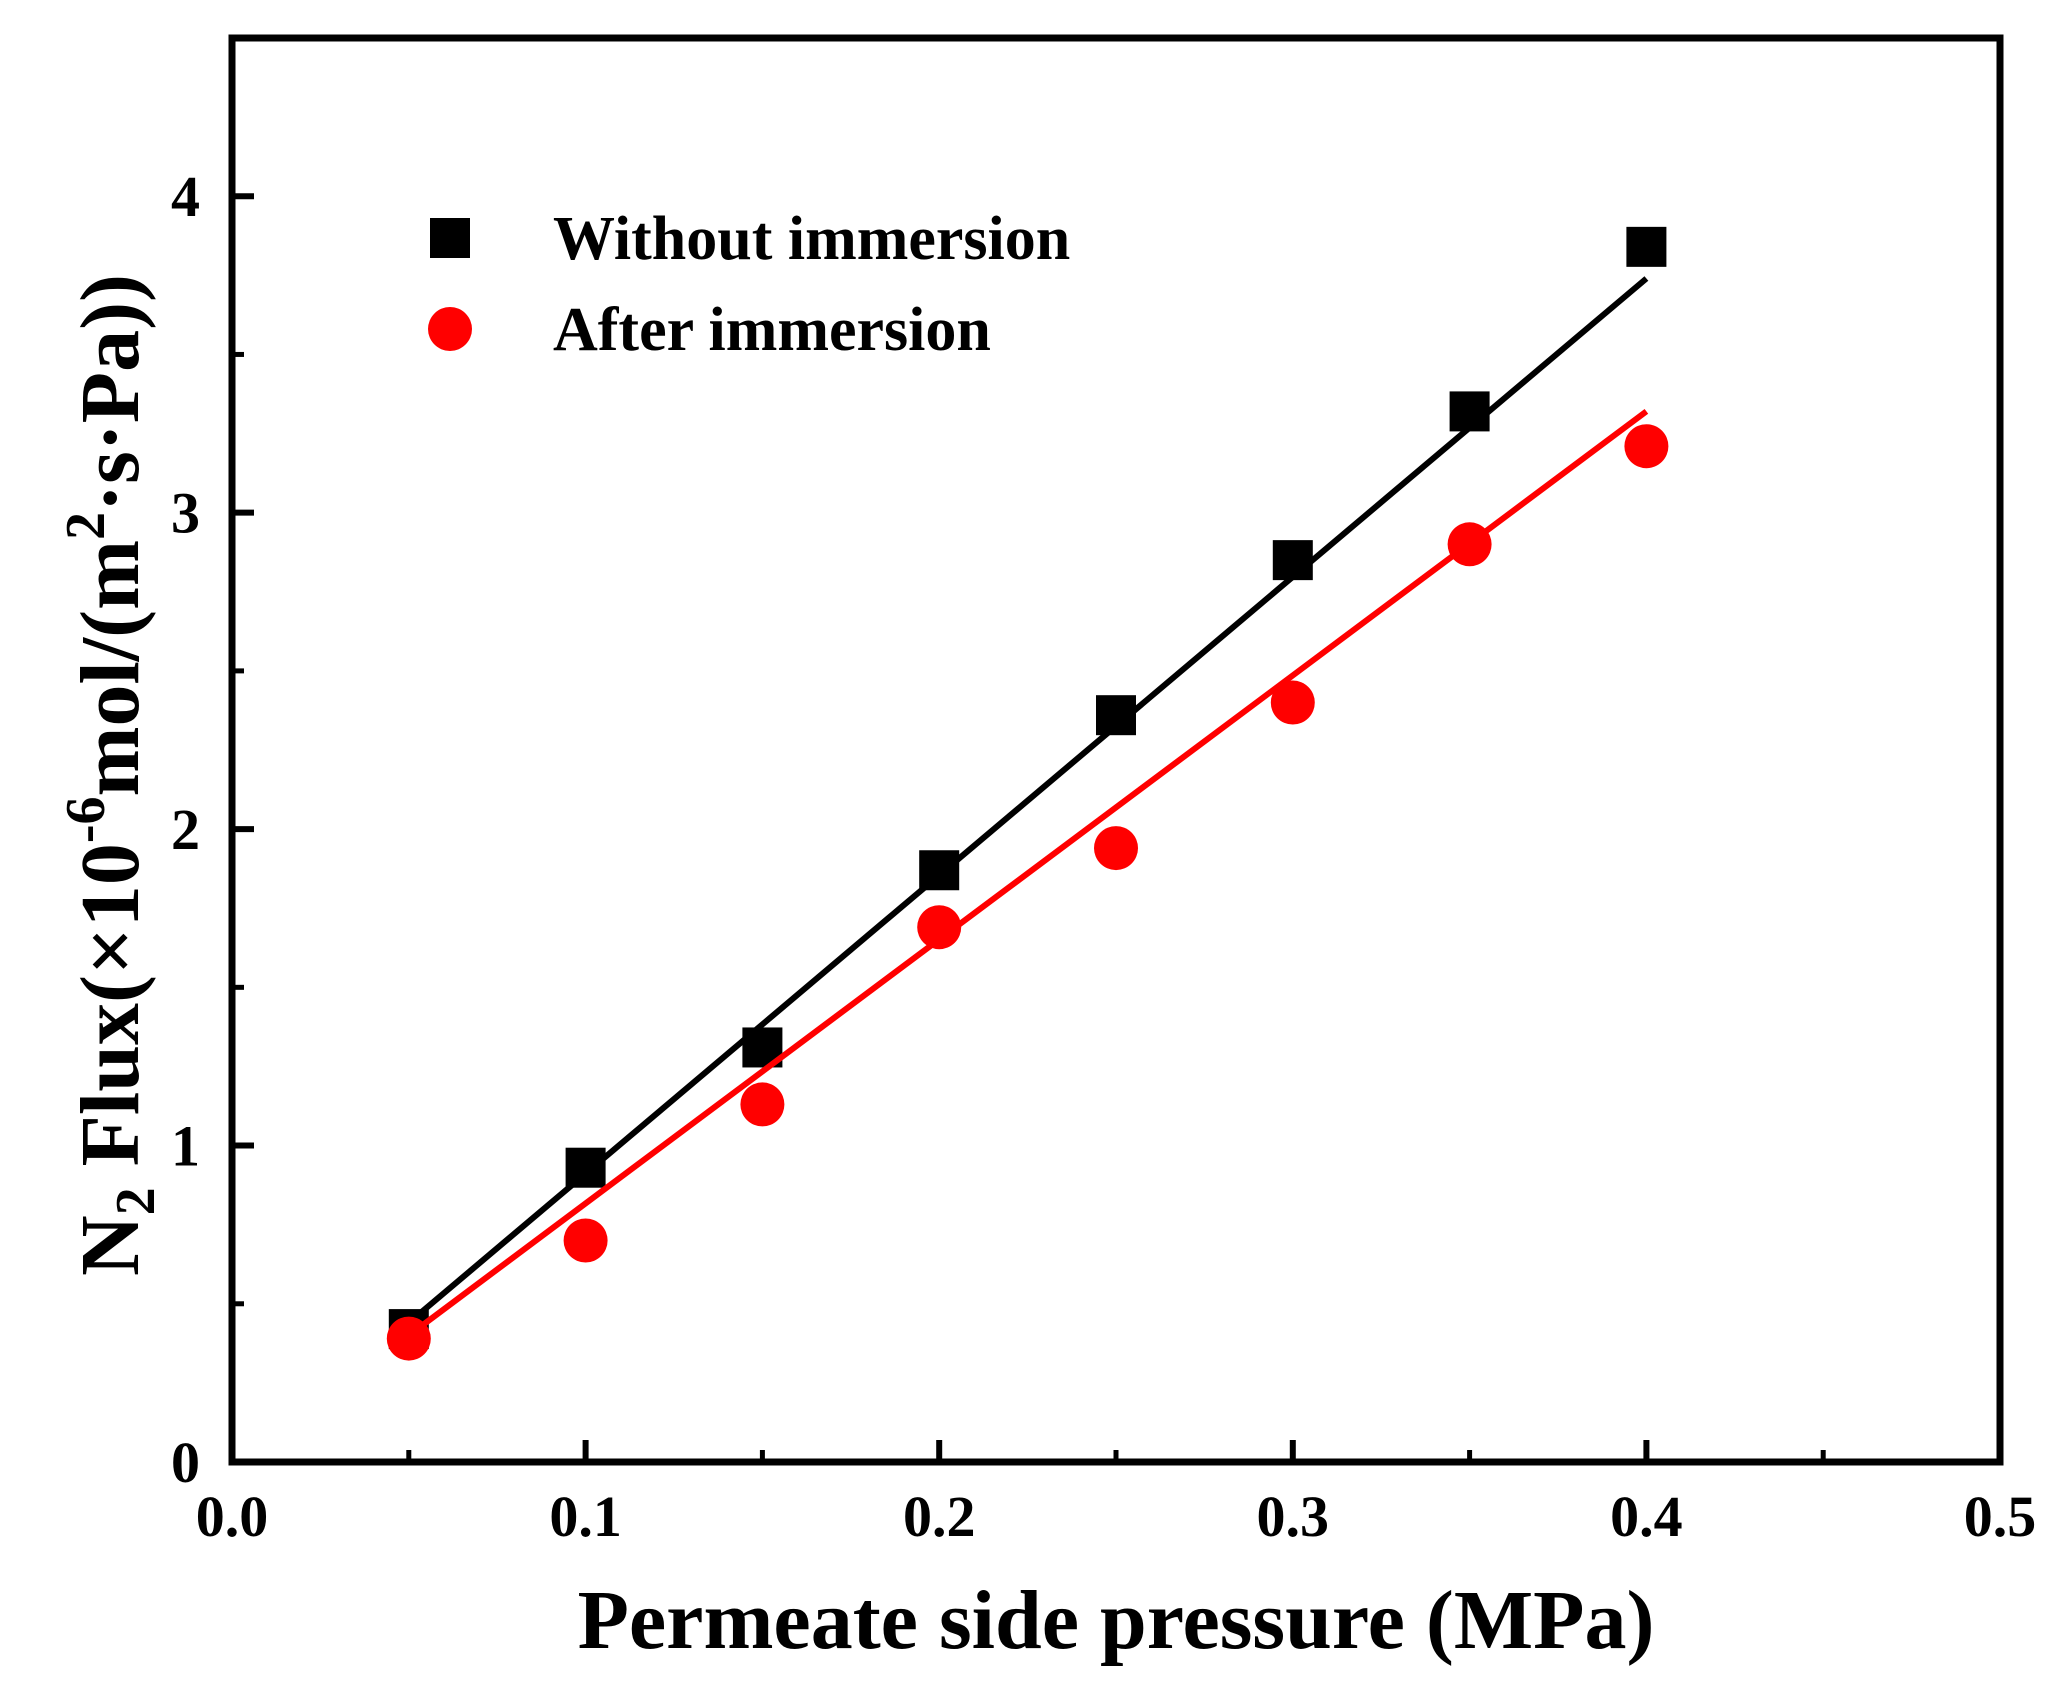 The height and width of the screenshot is (1685, 2056). I want to click on legend-label: After immersion, so click(772, 330).